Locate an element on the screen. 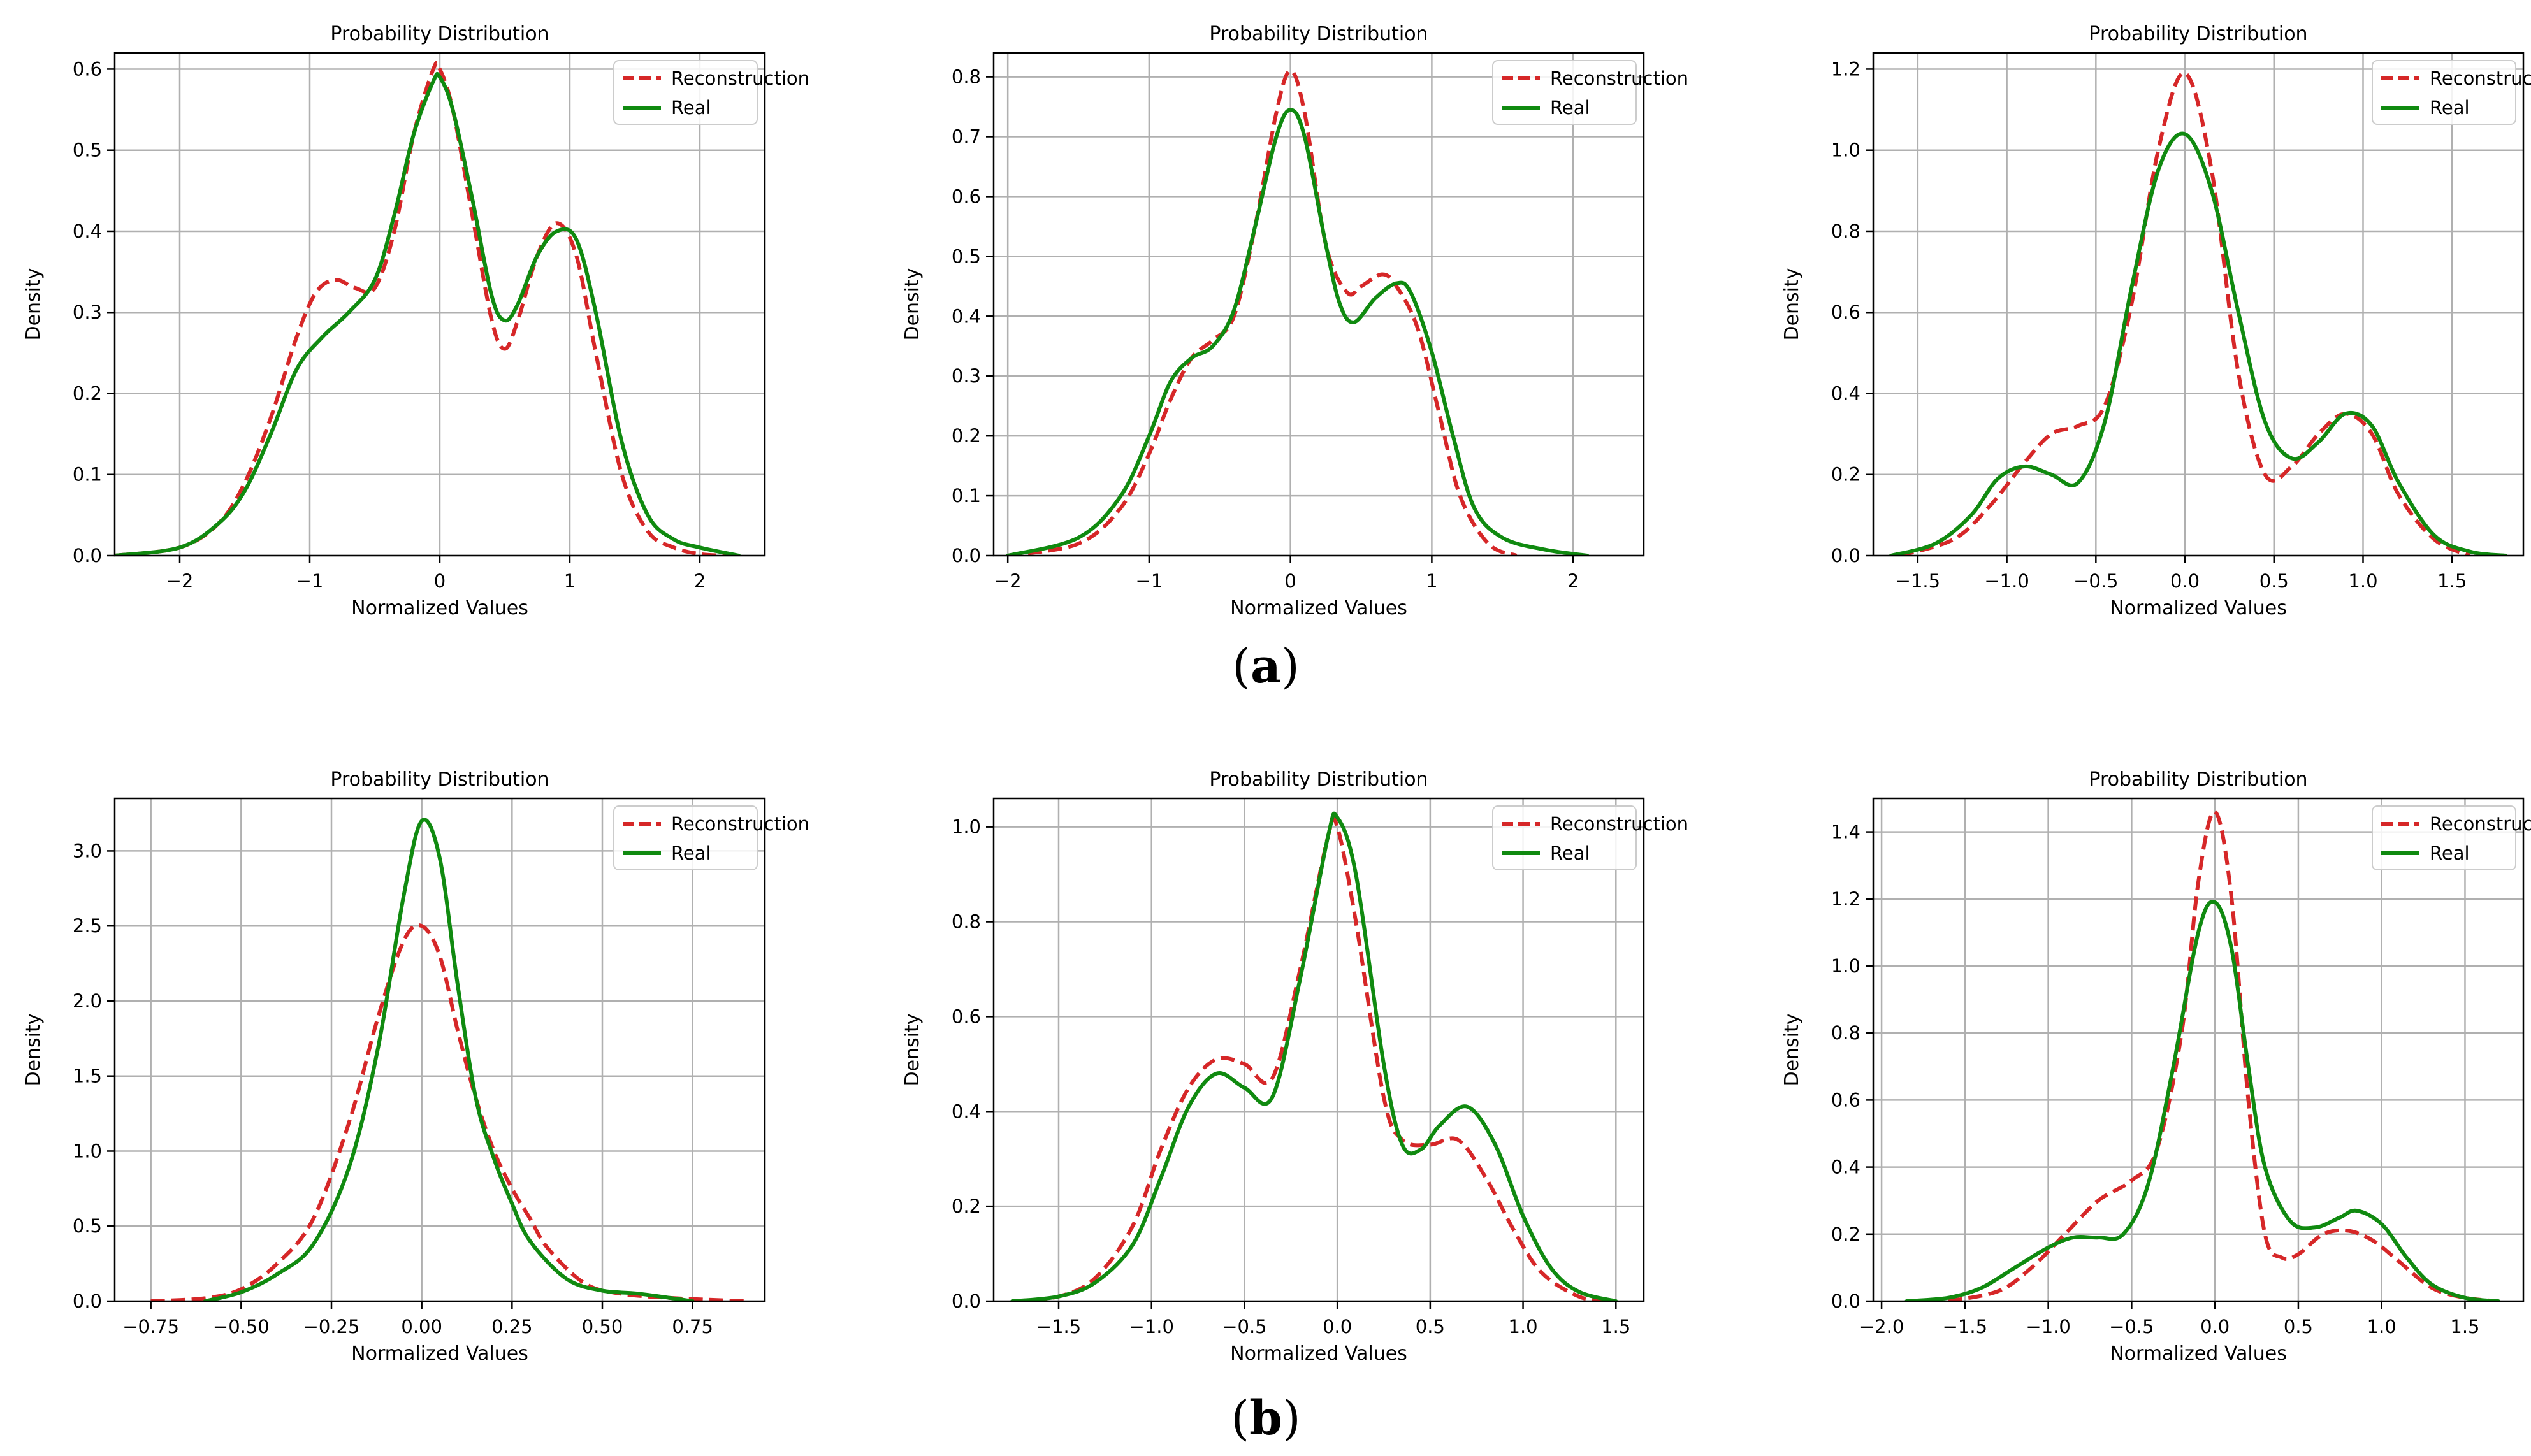 This screenshot has width=2531, height=1456. chart-4-series-group is located at coordinates (448, 1059).